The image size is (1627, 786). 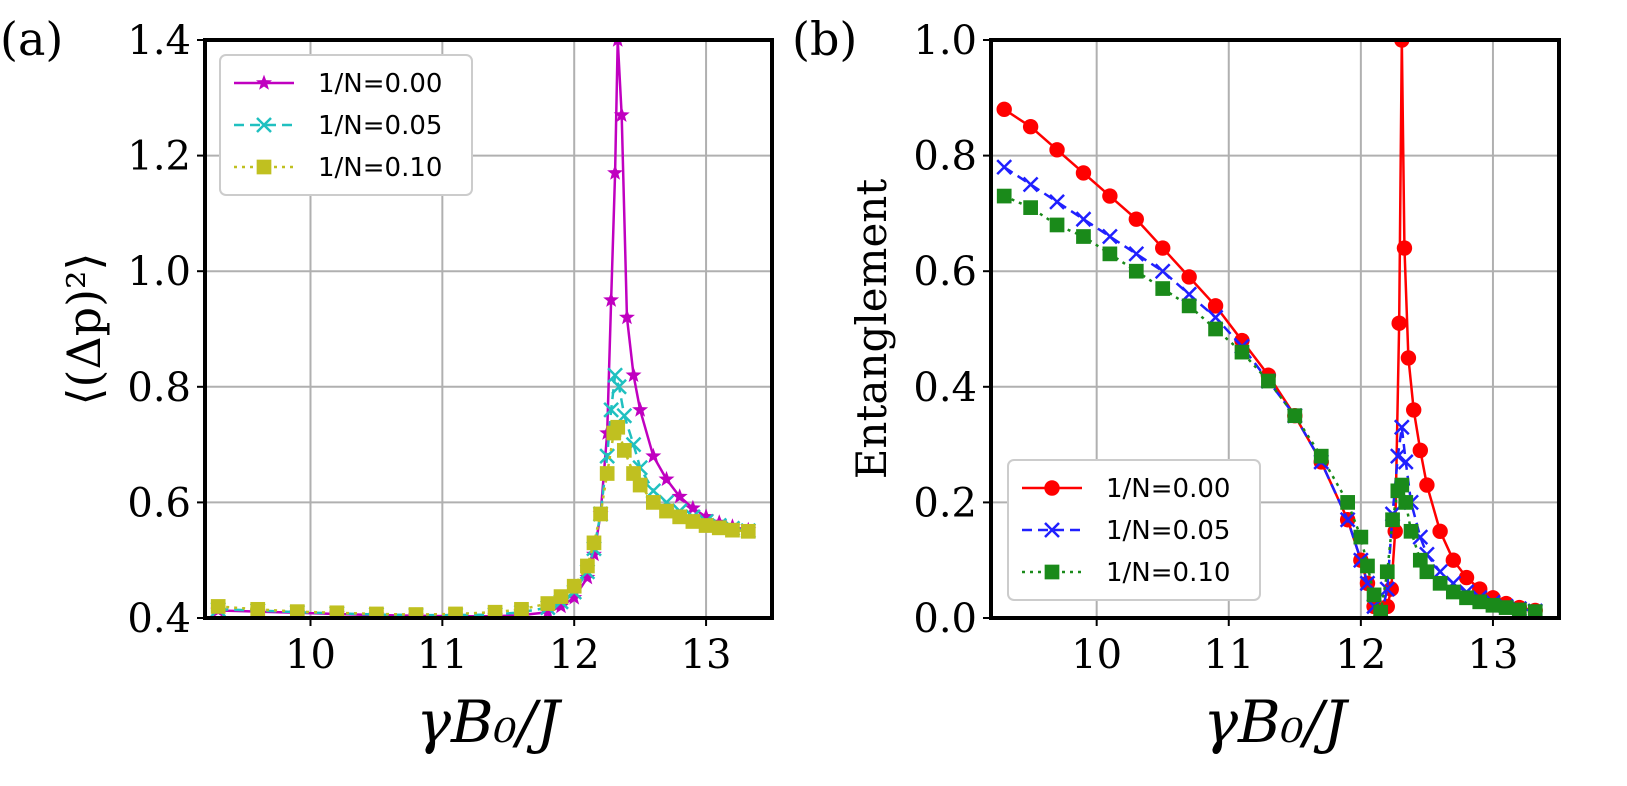 I want to click on x-ticks-b: 10 11 12 13, so click(x=1294, y=648).